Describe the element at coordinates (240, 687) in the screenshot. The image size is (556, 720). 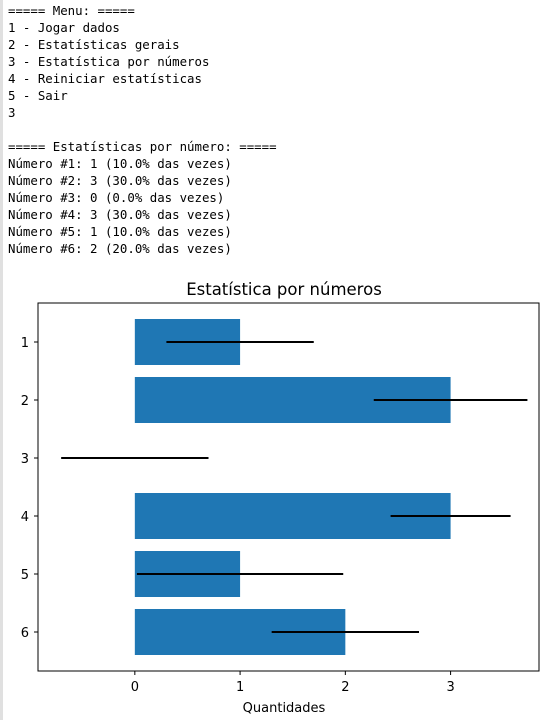
I see `x-tick-label: 1` at that location.